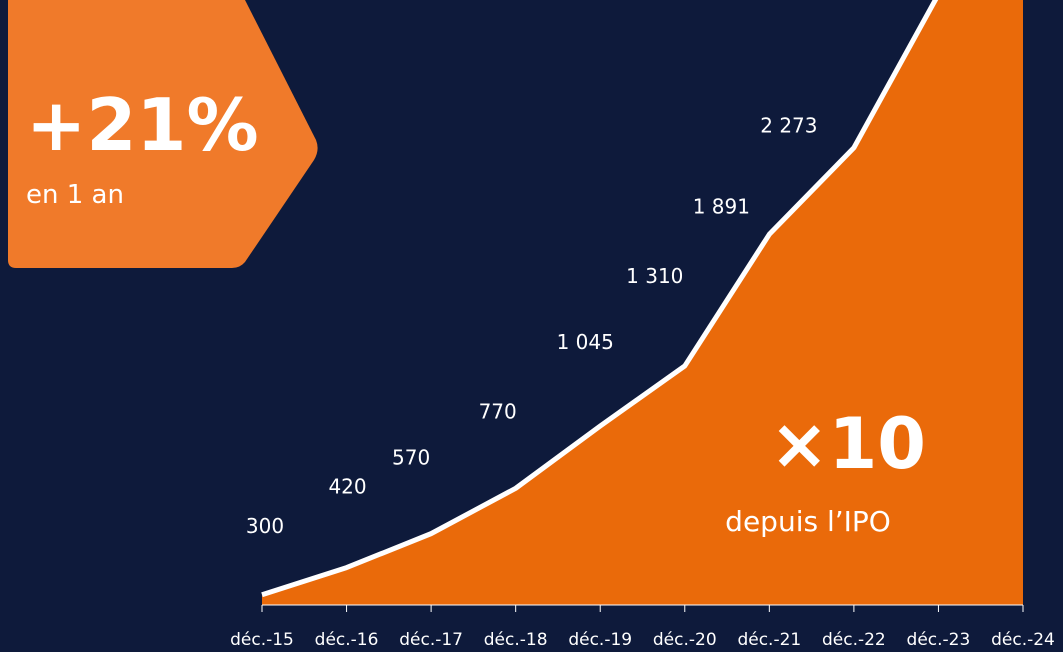  What do you see at coordinates (685, 640) in the screenshot?
I see `x-tick-label: déc.-20` at bounding box center [685, 640].